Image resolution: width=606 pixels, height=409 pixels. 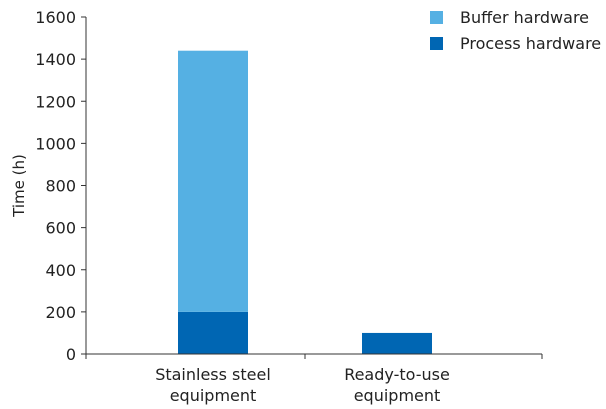 What do you see at coordinates (515, 30) in the screenshot?
I see `legend: Buffer hardware Process hardware` at bounding box center [515, 30].